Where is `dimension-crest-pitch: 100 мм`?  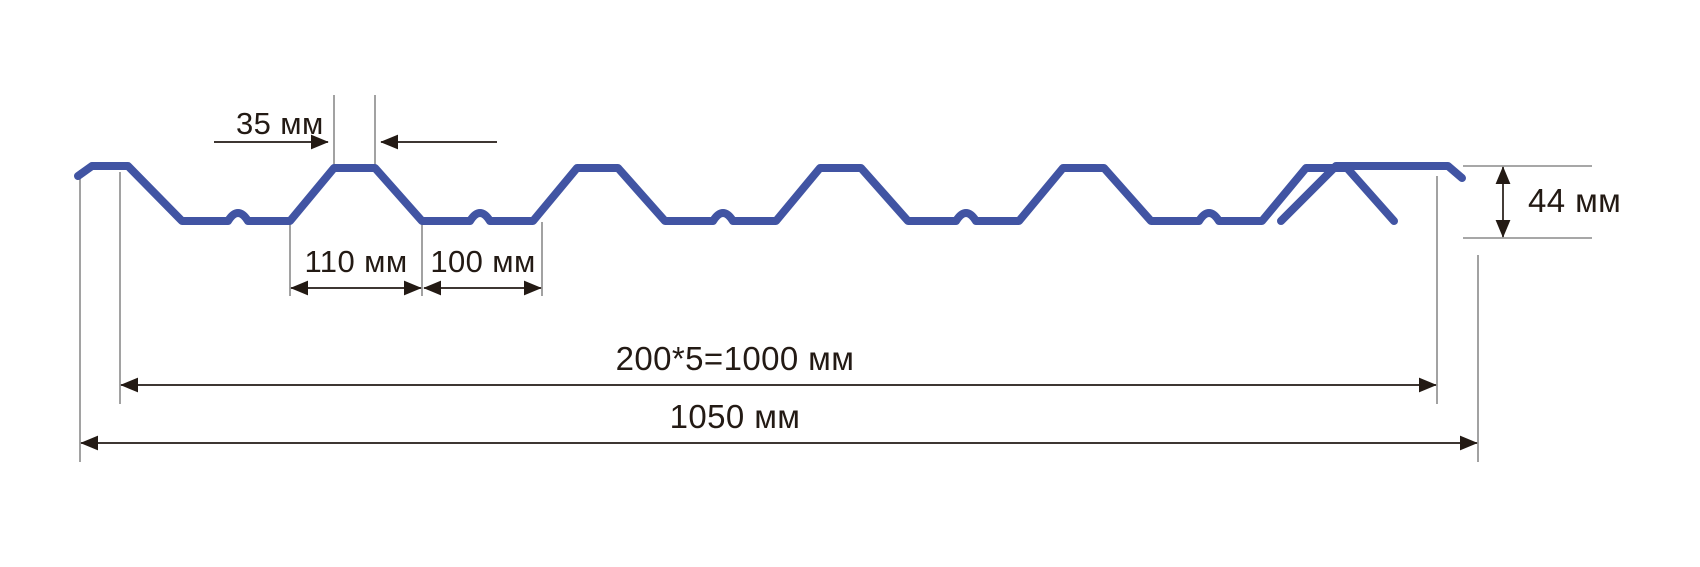
dimension-crest-pitch: 100 мм is located at coordinates (482, 270).